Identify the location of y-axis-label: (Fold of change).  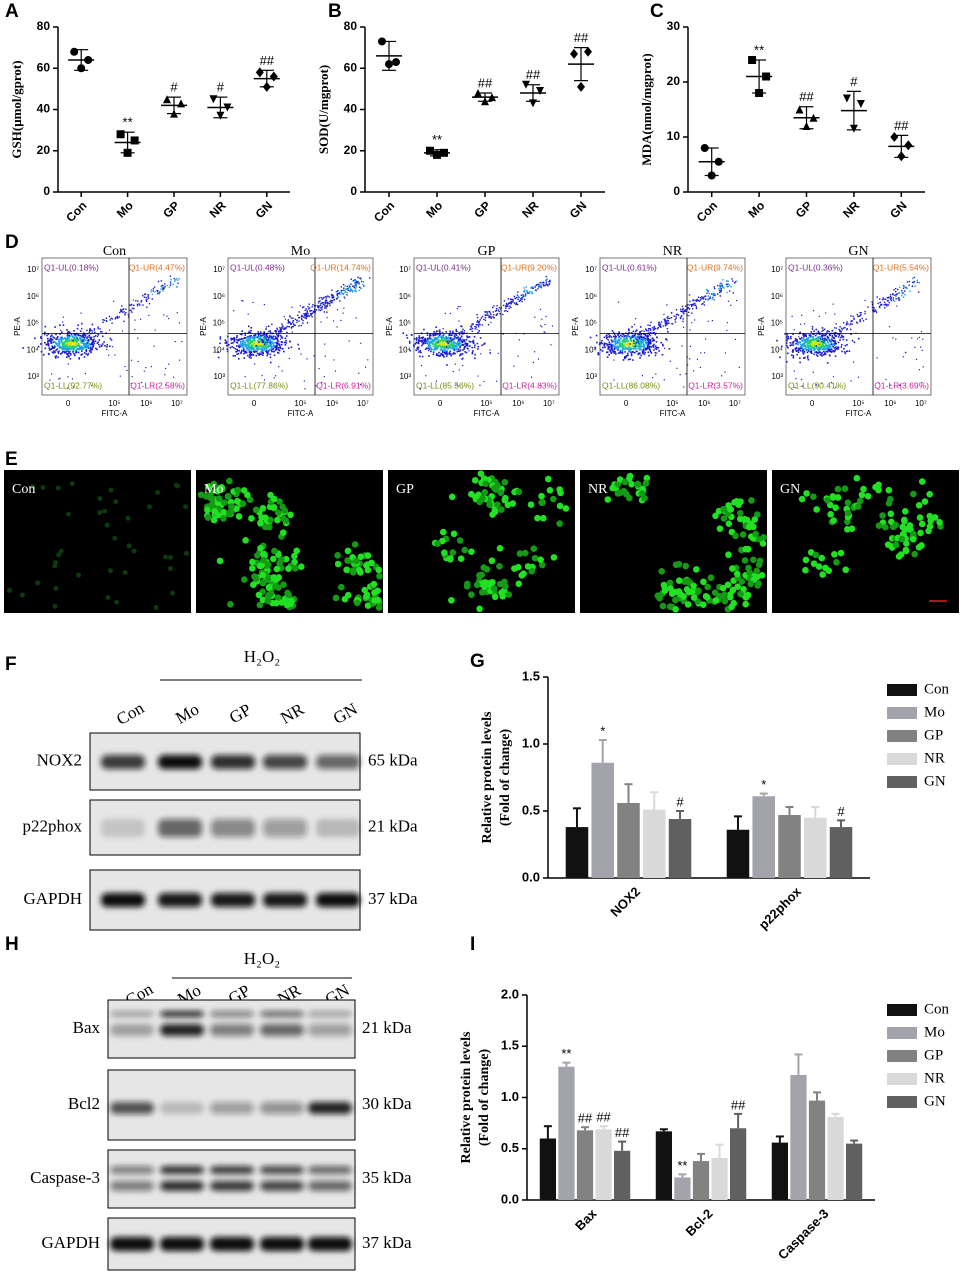
(505, 778).